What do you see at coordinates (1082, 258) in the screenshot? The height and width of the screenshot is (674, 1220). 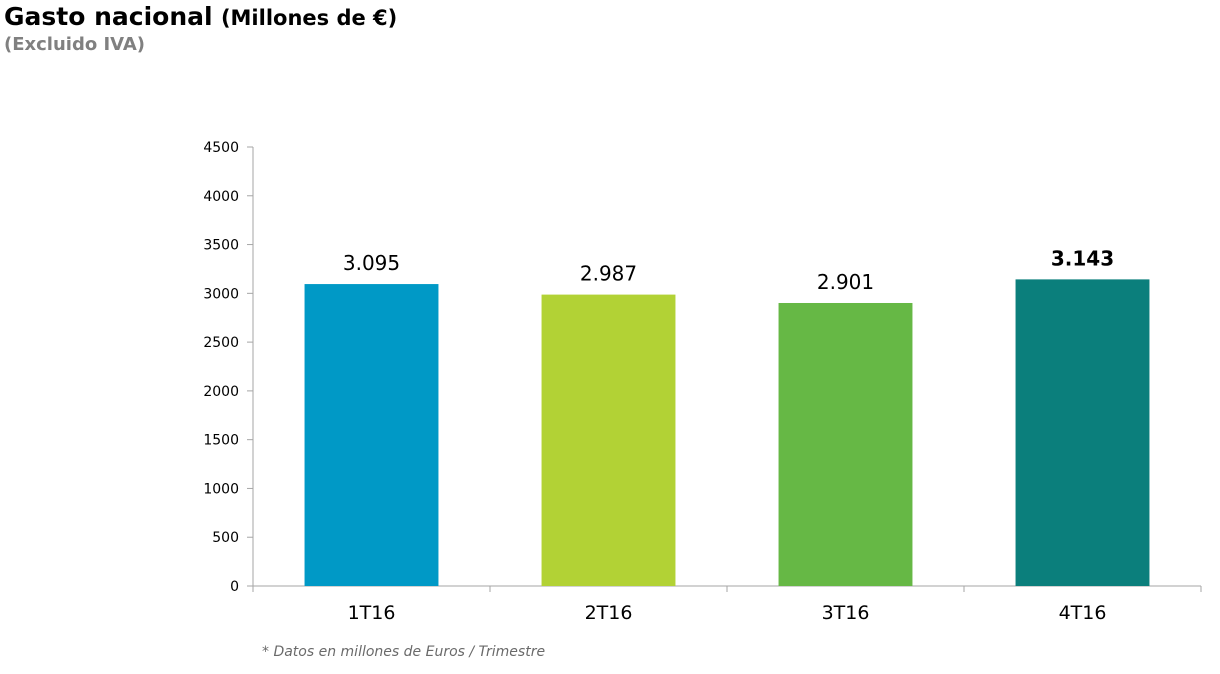 I see `bar-value-label: 3.143` at bounding box center [1082, 258].